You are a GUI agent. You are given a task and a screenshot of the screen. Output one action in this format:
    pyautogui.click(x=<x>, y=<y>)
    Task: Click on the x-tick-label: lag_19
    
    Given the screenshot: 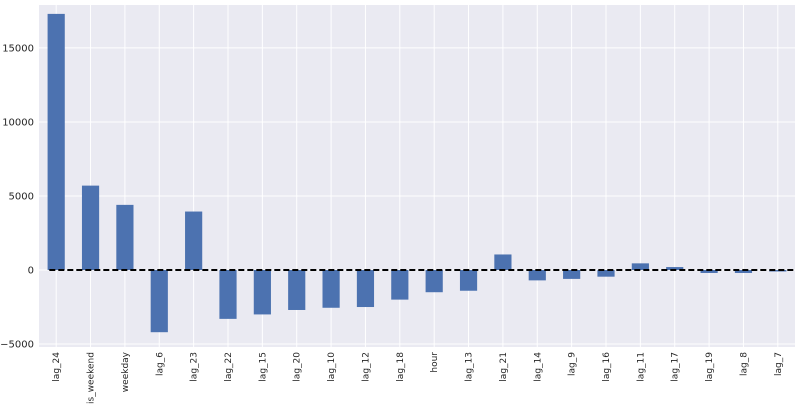 What is the action you would take?
    pyautogui.click(x=710, y=367)
    